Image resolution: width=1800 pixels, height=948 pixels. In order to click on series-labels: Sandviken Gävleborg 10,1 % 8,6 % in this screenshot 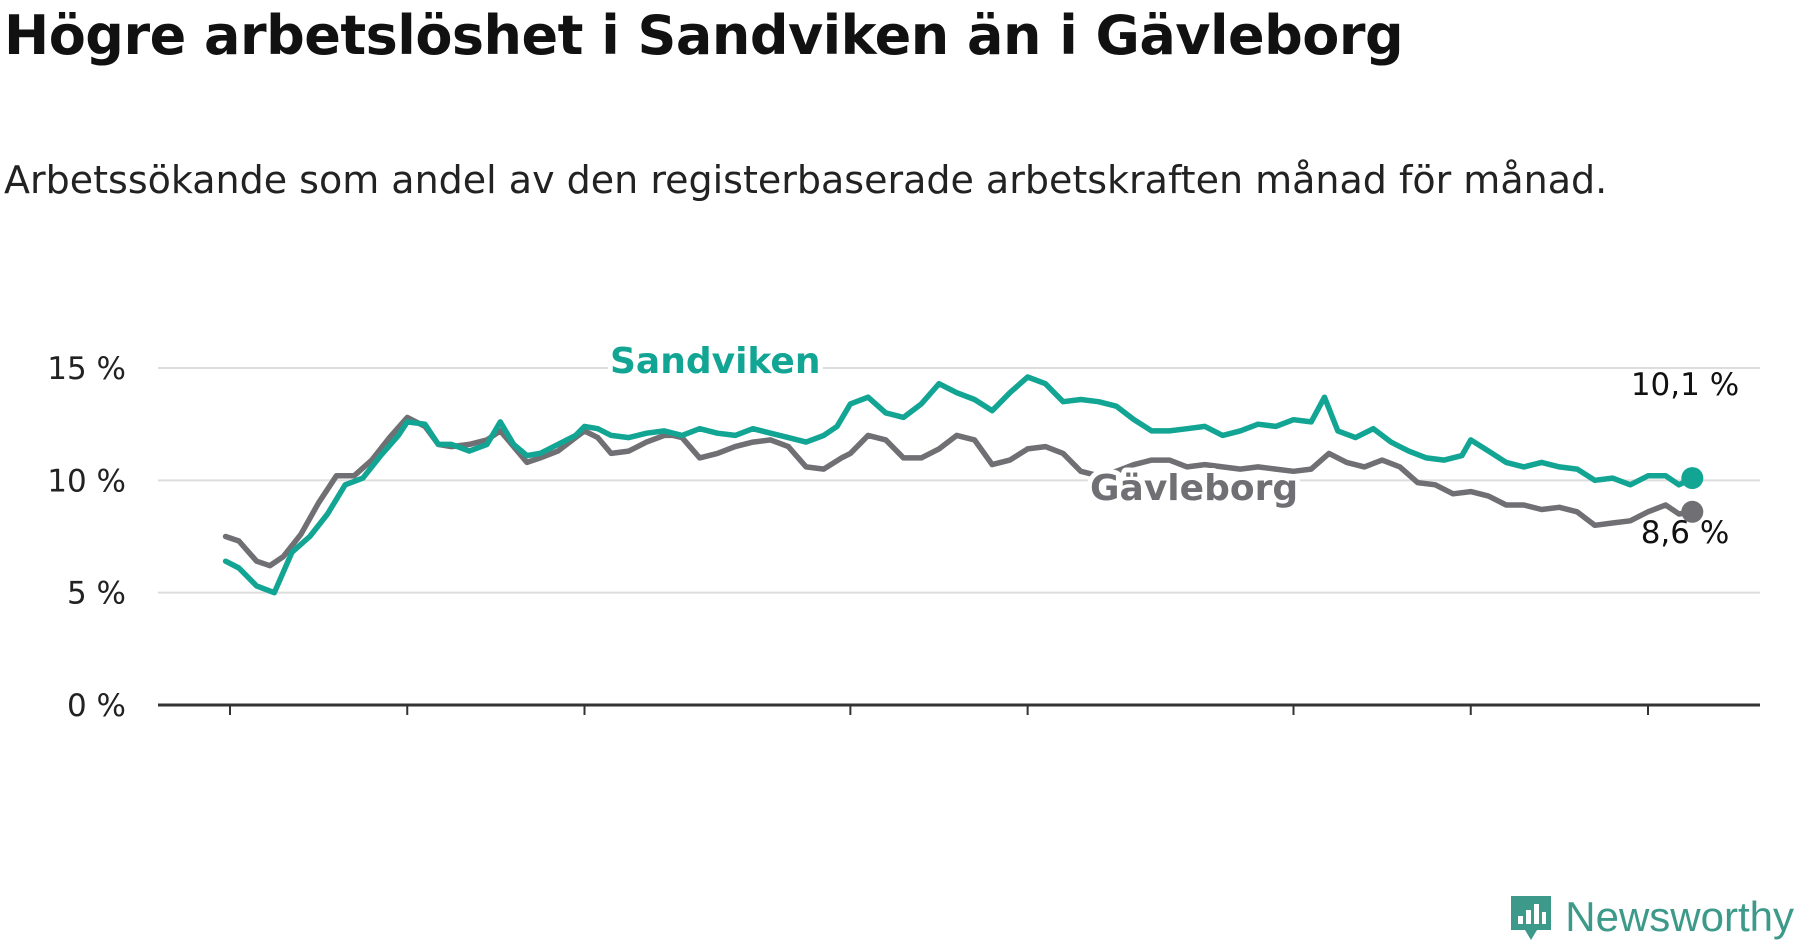, I will do `click(1172, 443)`.